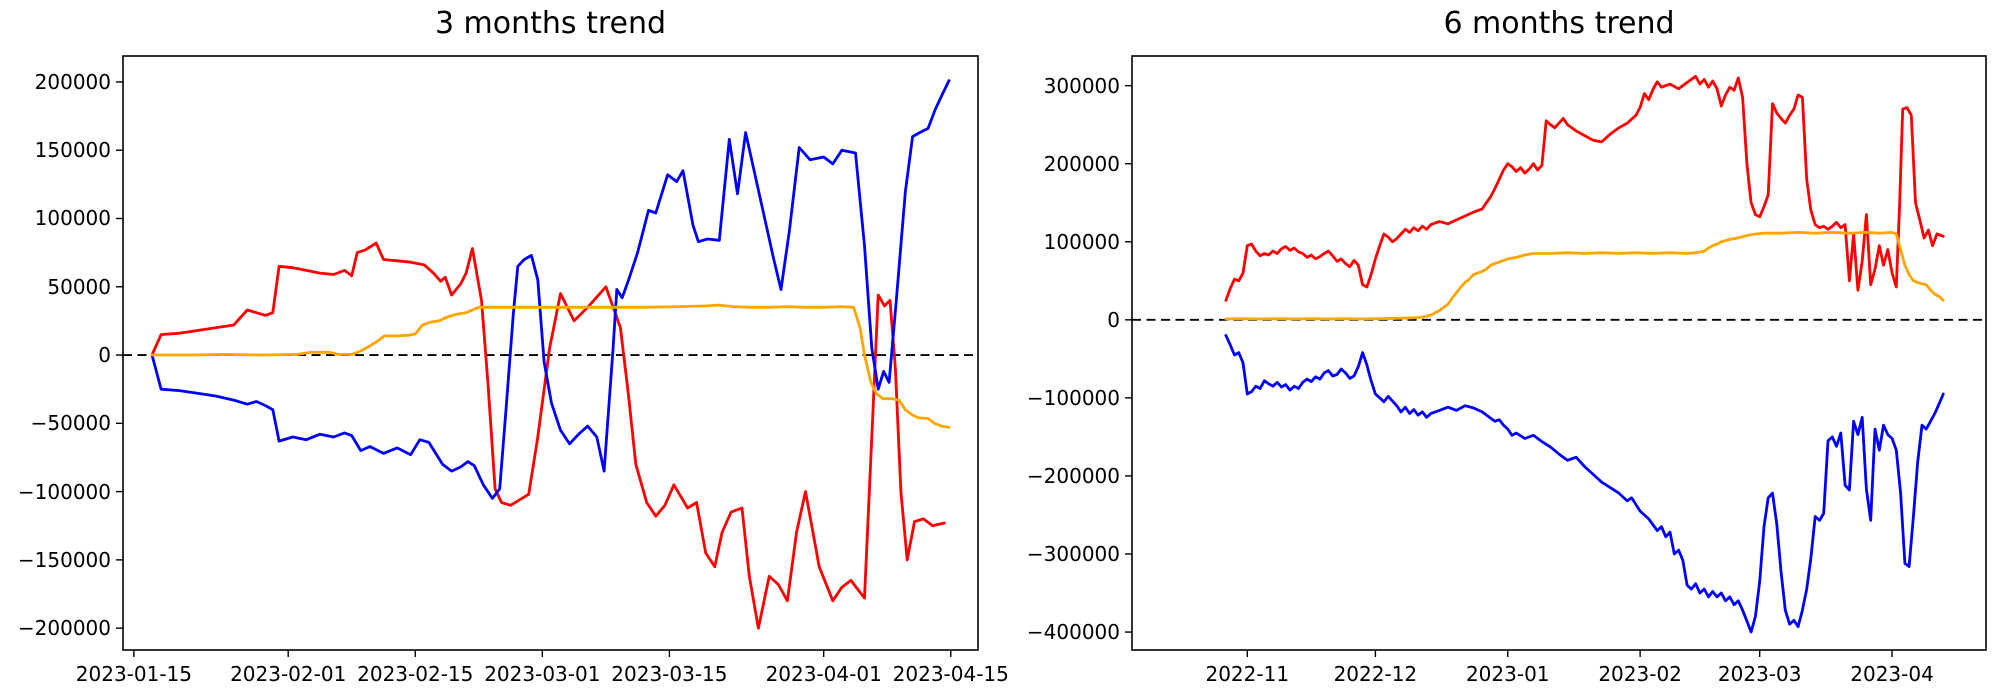  Describe the element at coordinates (64, 559) in the screenshot. I see `y-tick-label: −150000` at that location.